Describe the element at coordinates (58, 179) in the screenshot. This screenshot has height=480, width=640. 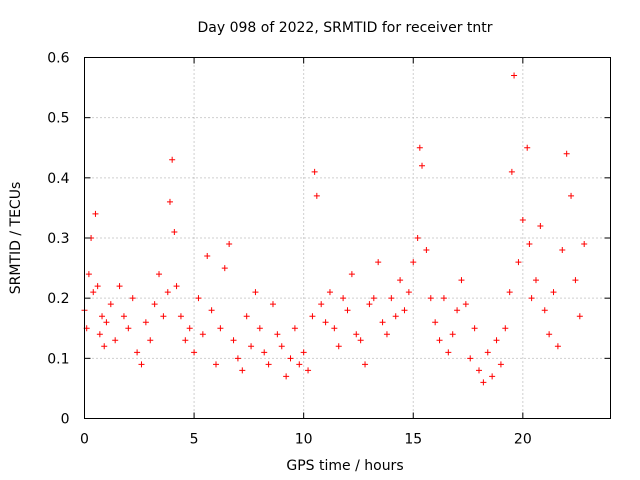
I see `y-tick-label: 0.4` at that location.